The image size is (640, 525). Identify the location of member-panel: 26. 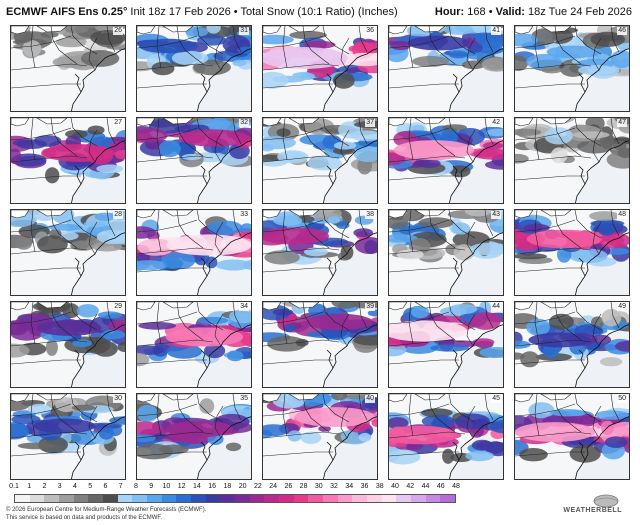
(68, 68).